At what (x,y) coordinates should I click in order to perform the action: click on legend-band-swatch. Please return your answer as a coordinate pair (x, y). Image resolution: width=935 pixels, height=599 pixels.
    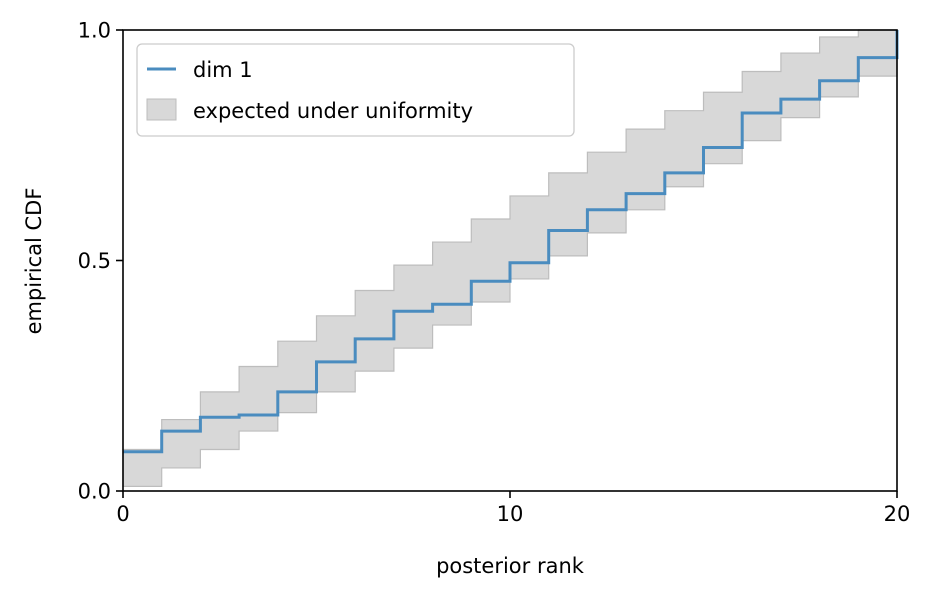
    Looking at the image, I should click on (161, 109).